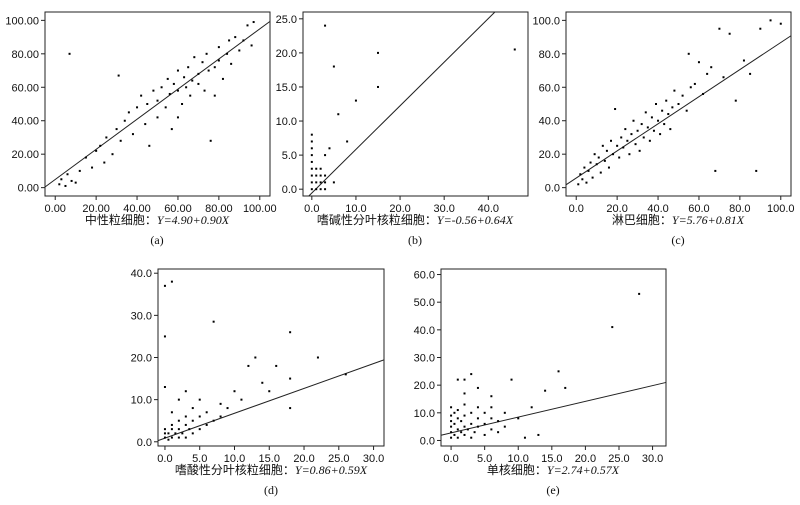 The height and width of the screenshot is (505, 800). Describe the element at coordinates (518, 459) in the screenshot. I see `x-tick-label: 10.0` at that location.